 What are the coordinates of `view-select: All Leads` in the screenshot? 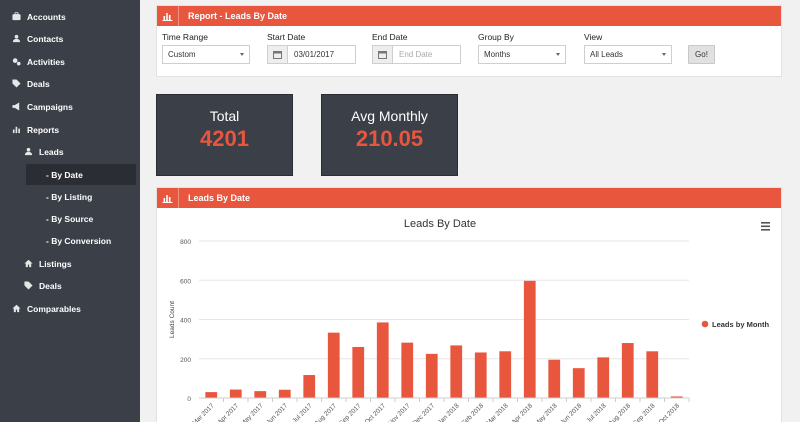 It's located at (628, 54).